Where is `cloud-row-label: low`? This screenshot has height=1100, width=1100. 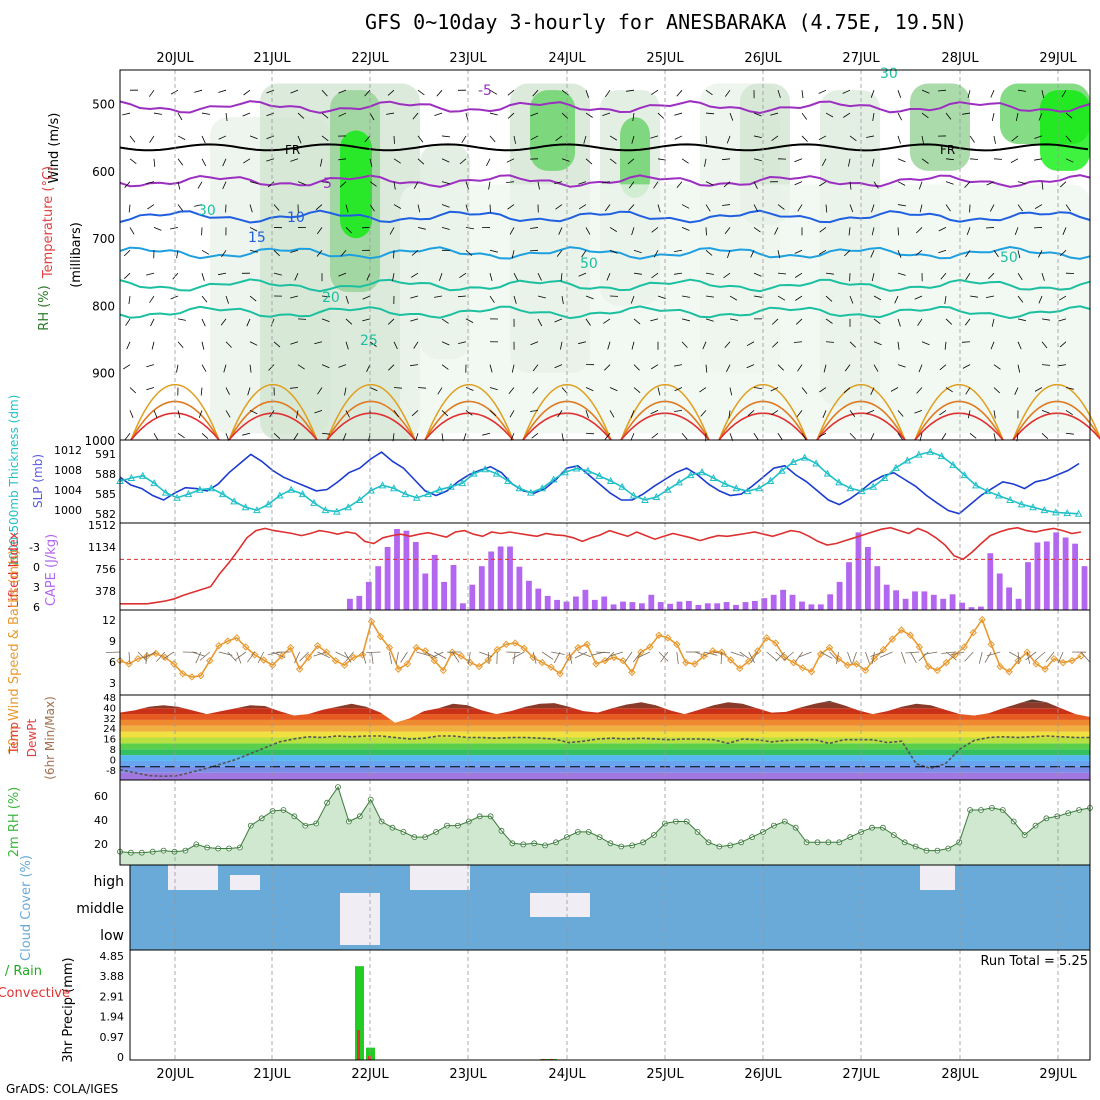 cloud-row-label: low is located at coordinates (112, 936).